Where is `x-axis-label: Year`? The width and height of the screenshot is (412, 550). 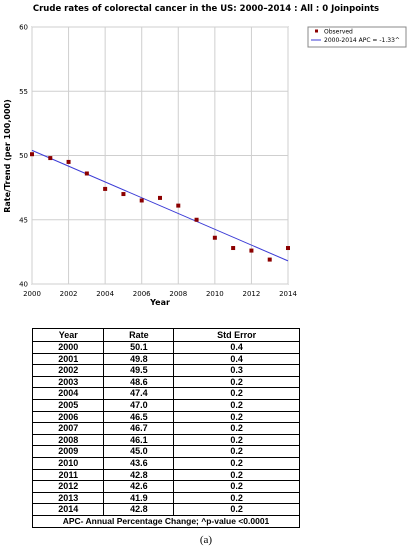 x-axis-label: Year is located at coordinates (159, 302).